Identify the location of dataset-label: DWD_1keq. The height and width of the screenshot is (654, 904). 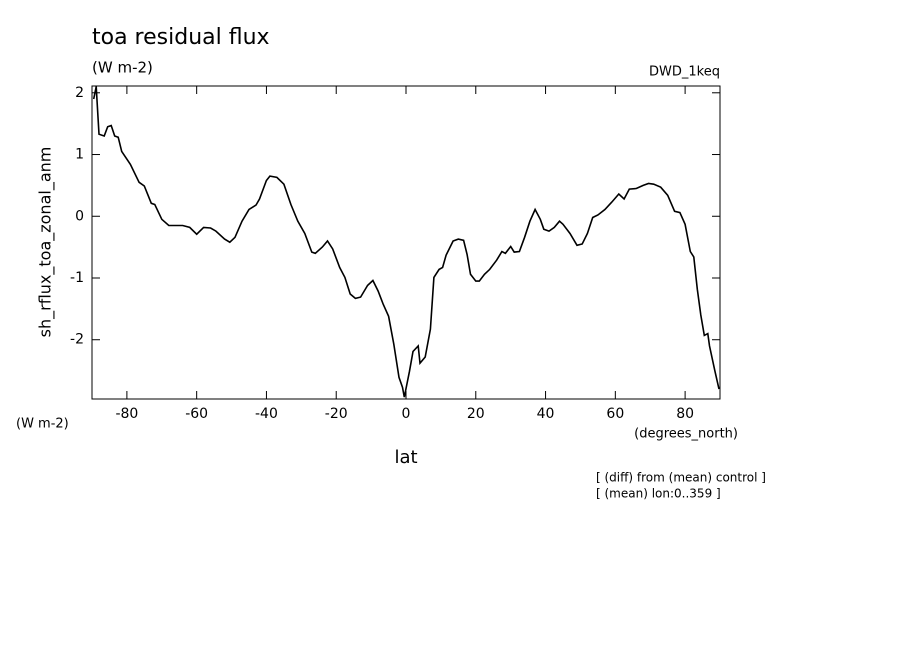
(684, 72).